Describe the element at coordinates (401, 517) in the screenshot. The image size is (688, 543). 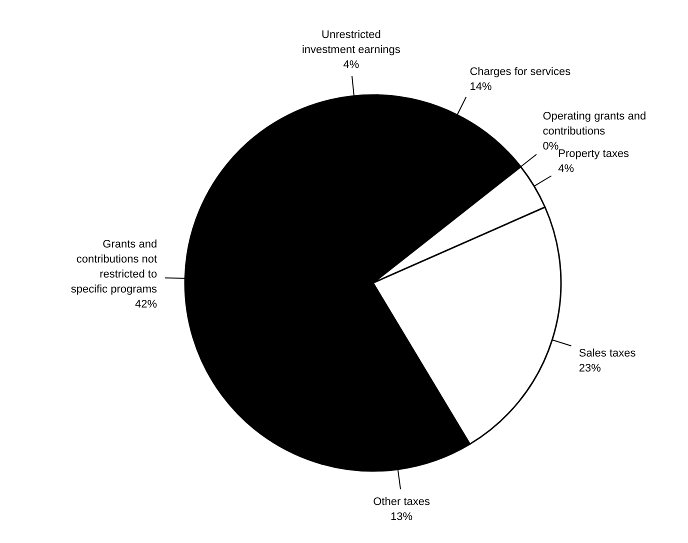
I see `data-label: 13%` at that location.